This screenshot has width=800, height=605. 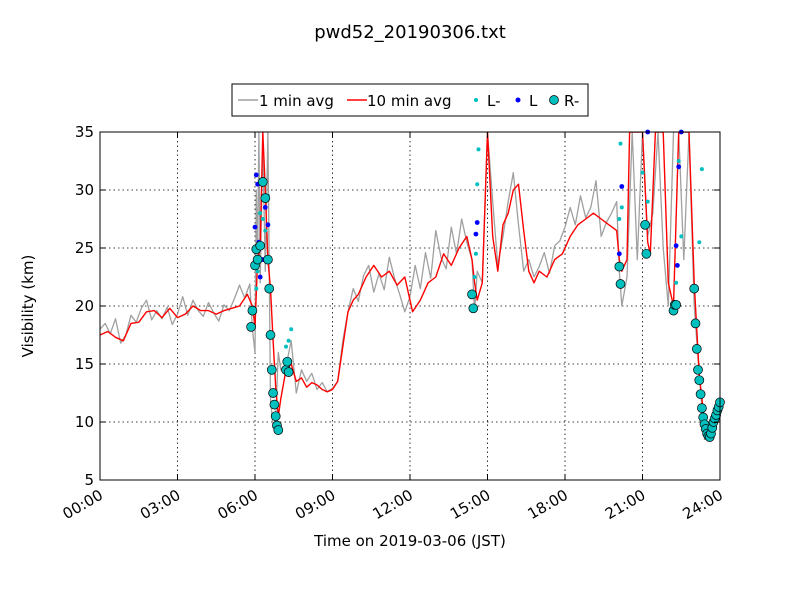 What do you see at coordinates (84, 248) in the screenshot?
I see `y-tick-label: 25` at bounding box center [84, 248].